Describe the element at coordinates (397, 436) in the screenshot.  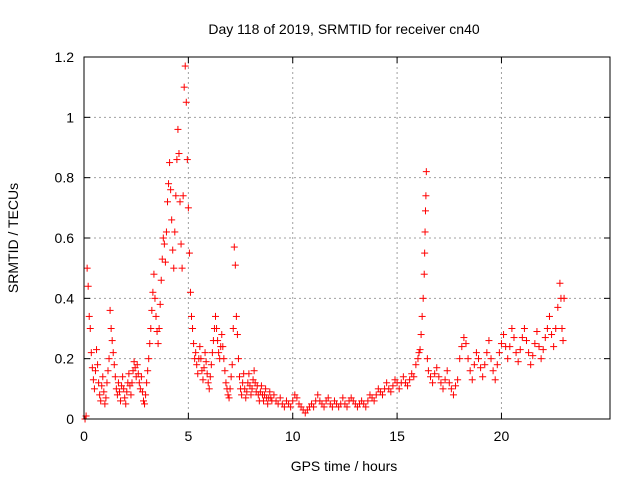
I see `x-tick-label: 15` at that location.